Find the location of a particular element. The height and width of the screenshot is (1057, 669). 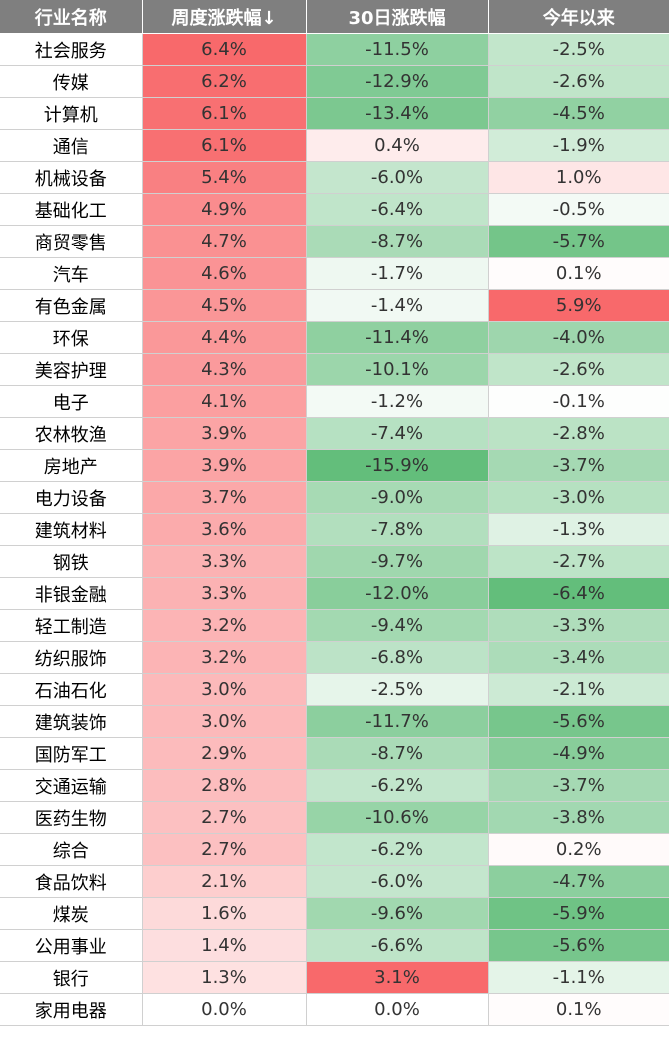

change-30d-cell: -8.7% is located at coordinates (397, 753).